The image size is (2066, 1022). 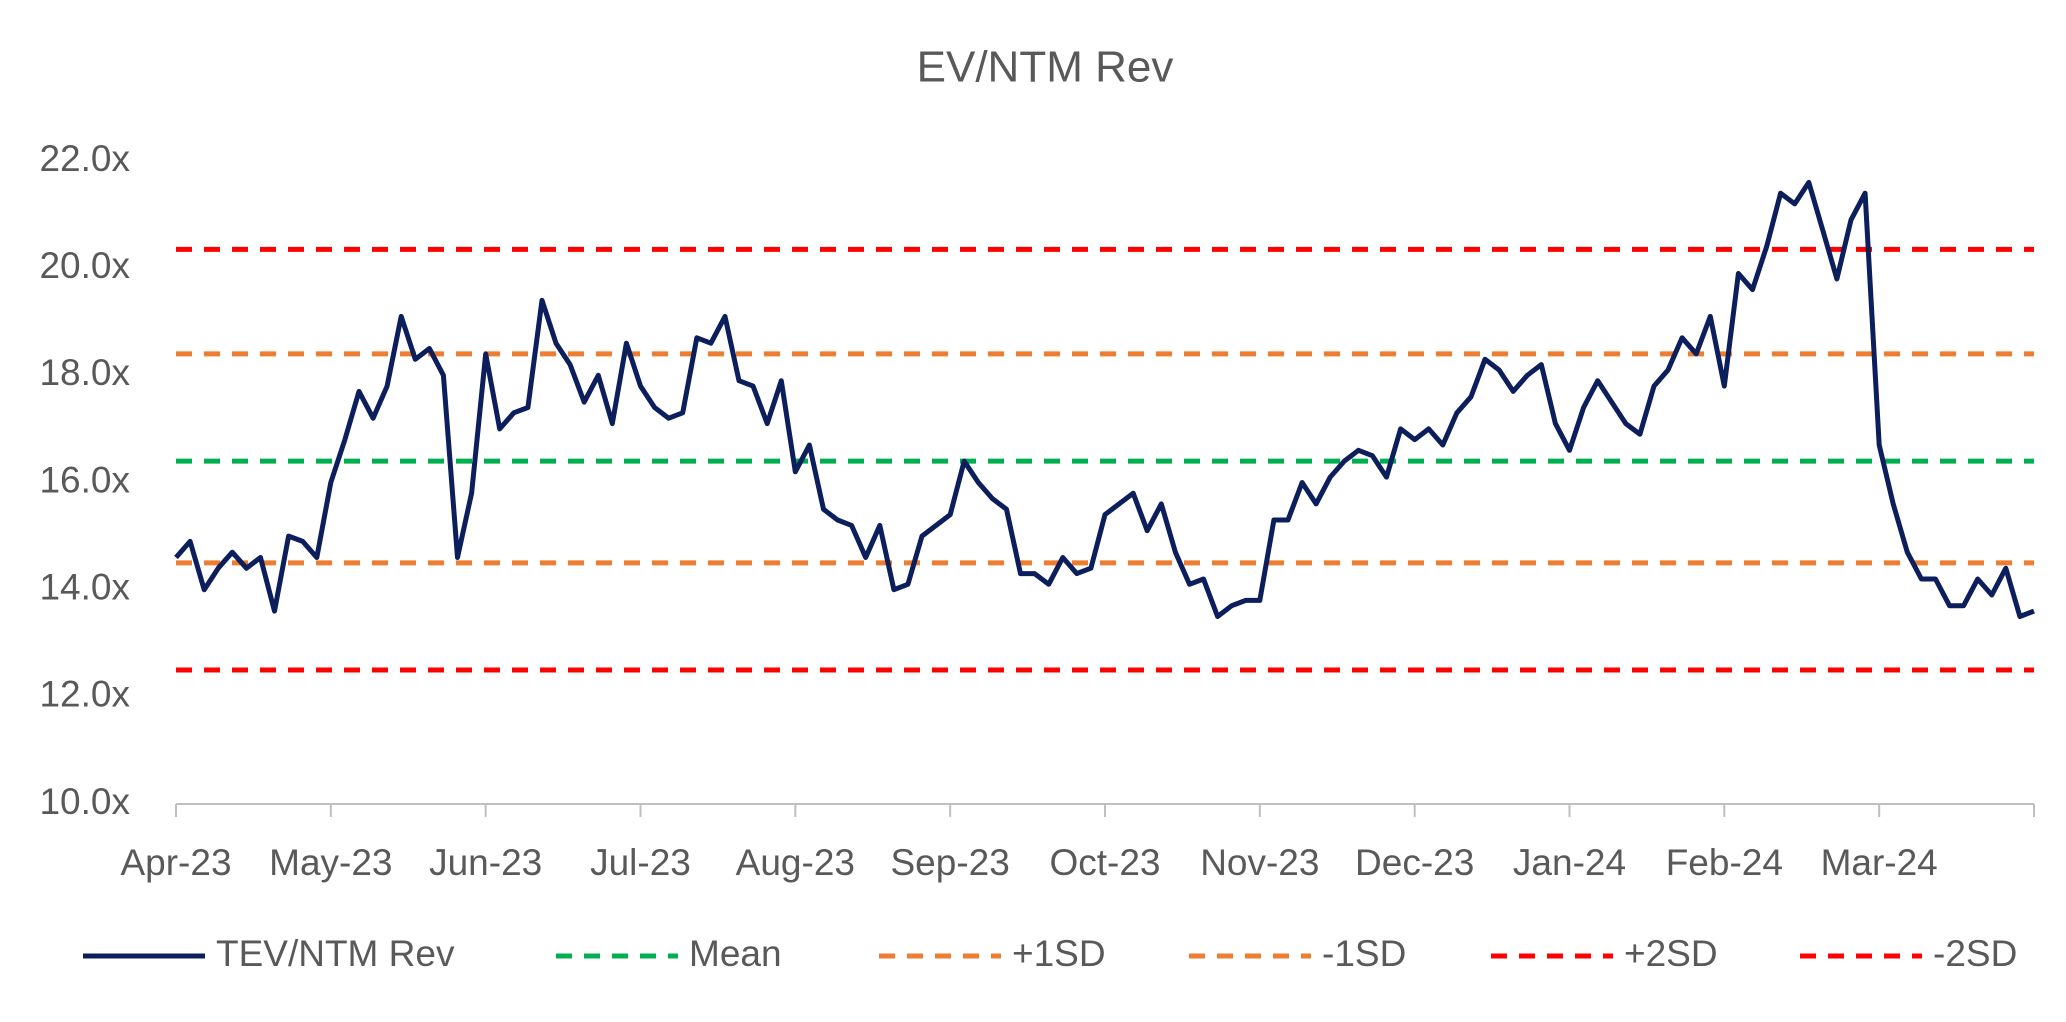 I want to click on y-tick-label: 12.0x, so click(x=84, y=694).